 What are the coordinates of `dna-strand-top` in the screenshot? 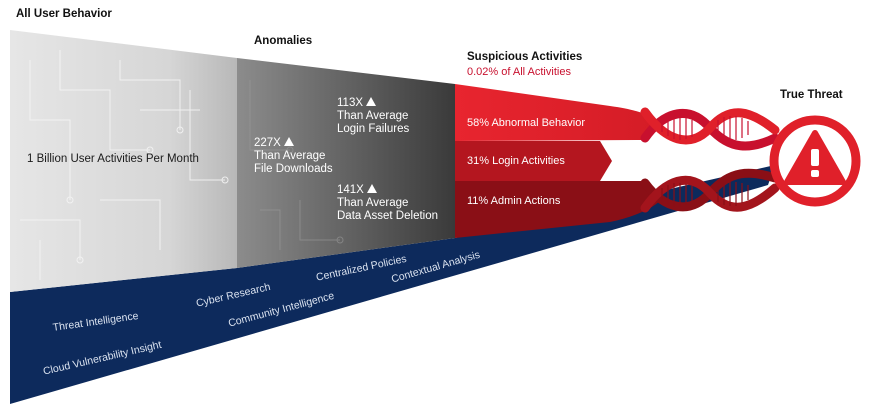 It's located at (710, 129).